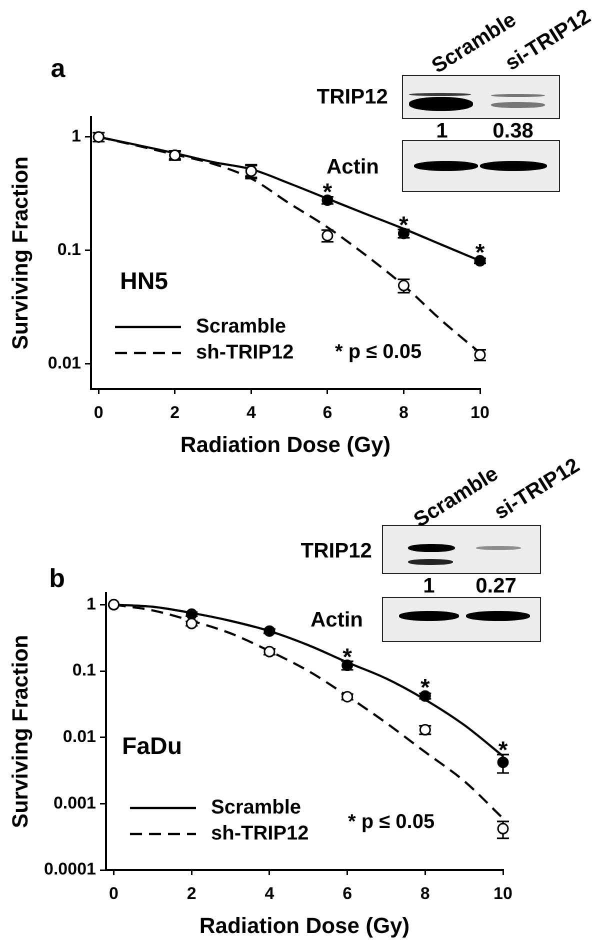  Describe the element at coordinates (152, 746) in the screenshot. I see `annotation: FaDu` at that location.